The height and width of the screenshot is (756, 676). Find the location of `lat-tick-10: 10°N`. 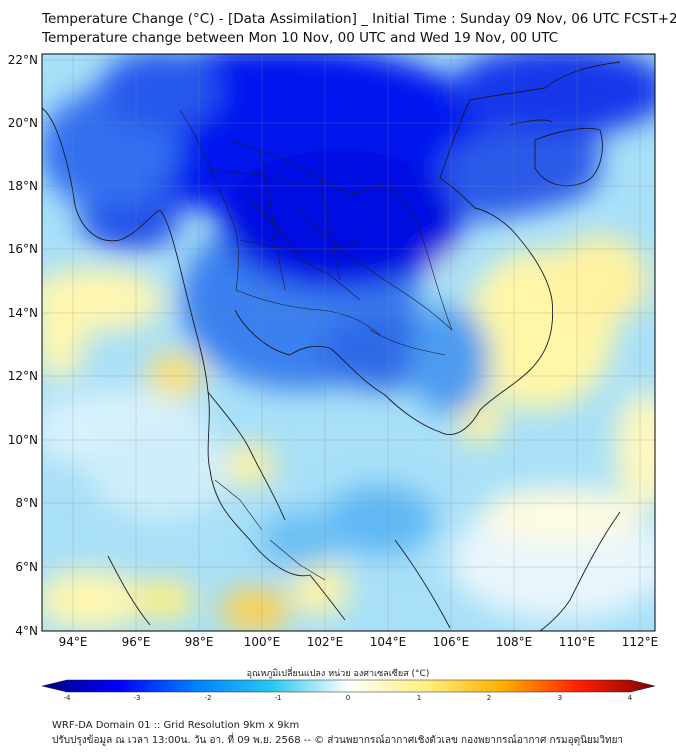

lat-tick-10: 10°N is located at coordinates (23, 440).